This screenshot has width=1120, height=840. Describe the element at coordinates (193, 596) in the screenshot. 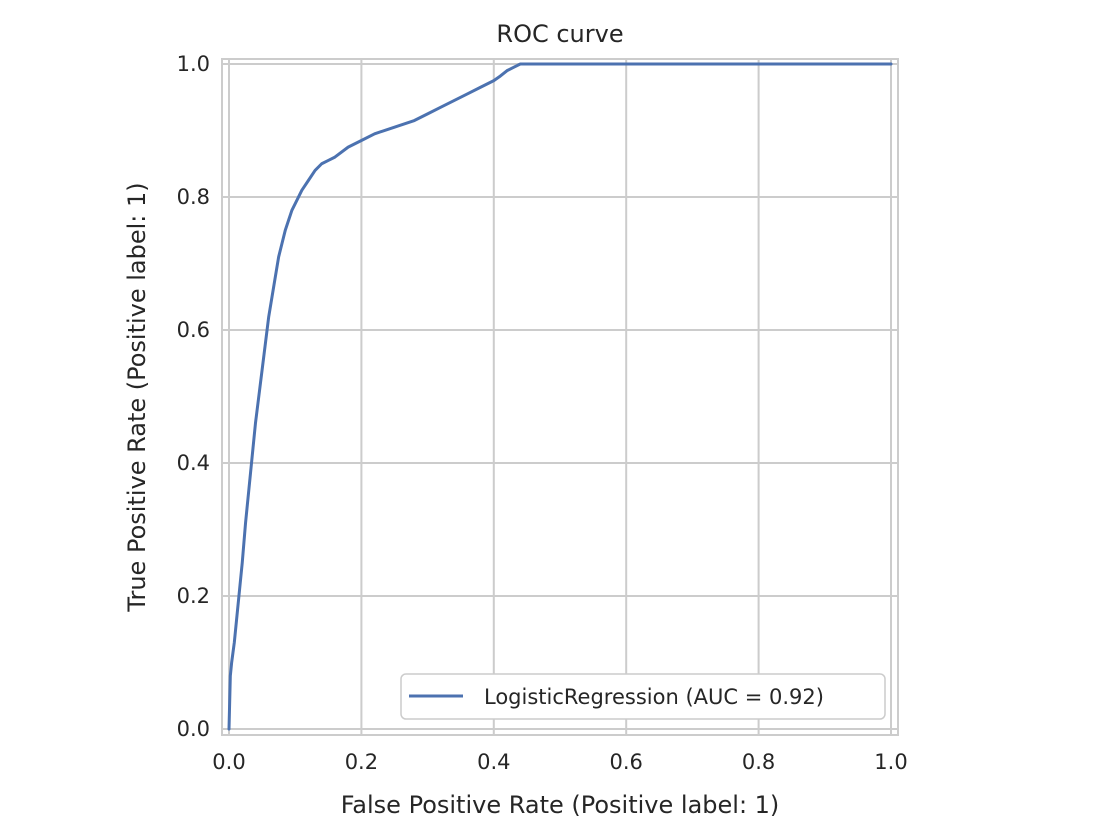

I see `y-tick-label: 0.2` at that location.